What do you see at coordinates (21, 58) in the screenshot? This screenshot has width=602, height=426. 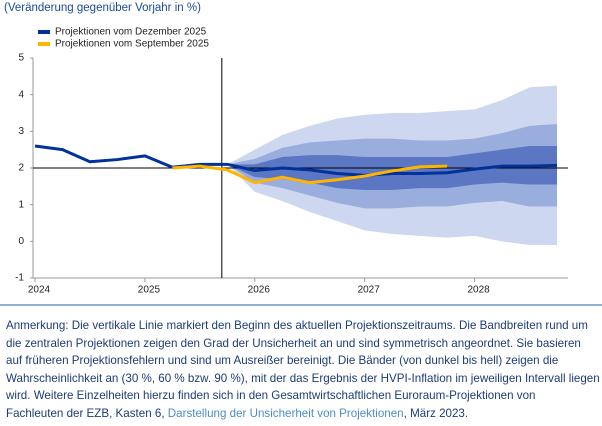 I see `y-tick-label: 5` at bounding box center [21, 58].